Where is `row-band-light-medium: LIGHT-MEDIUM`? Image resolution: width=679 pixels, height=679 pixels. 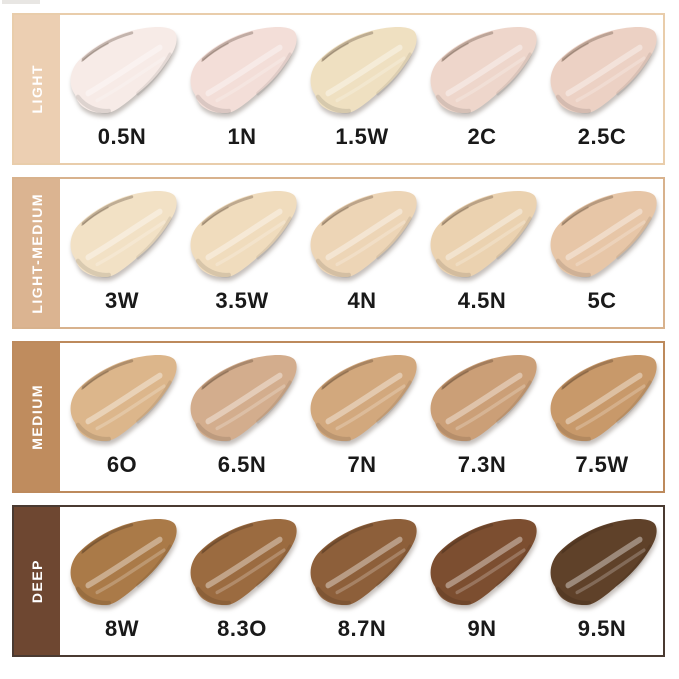 row-band-light-medium: LIGHT-MEDIUM is located at coordinates (37, 253).